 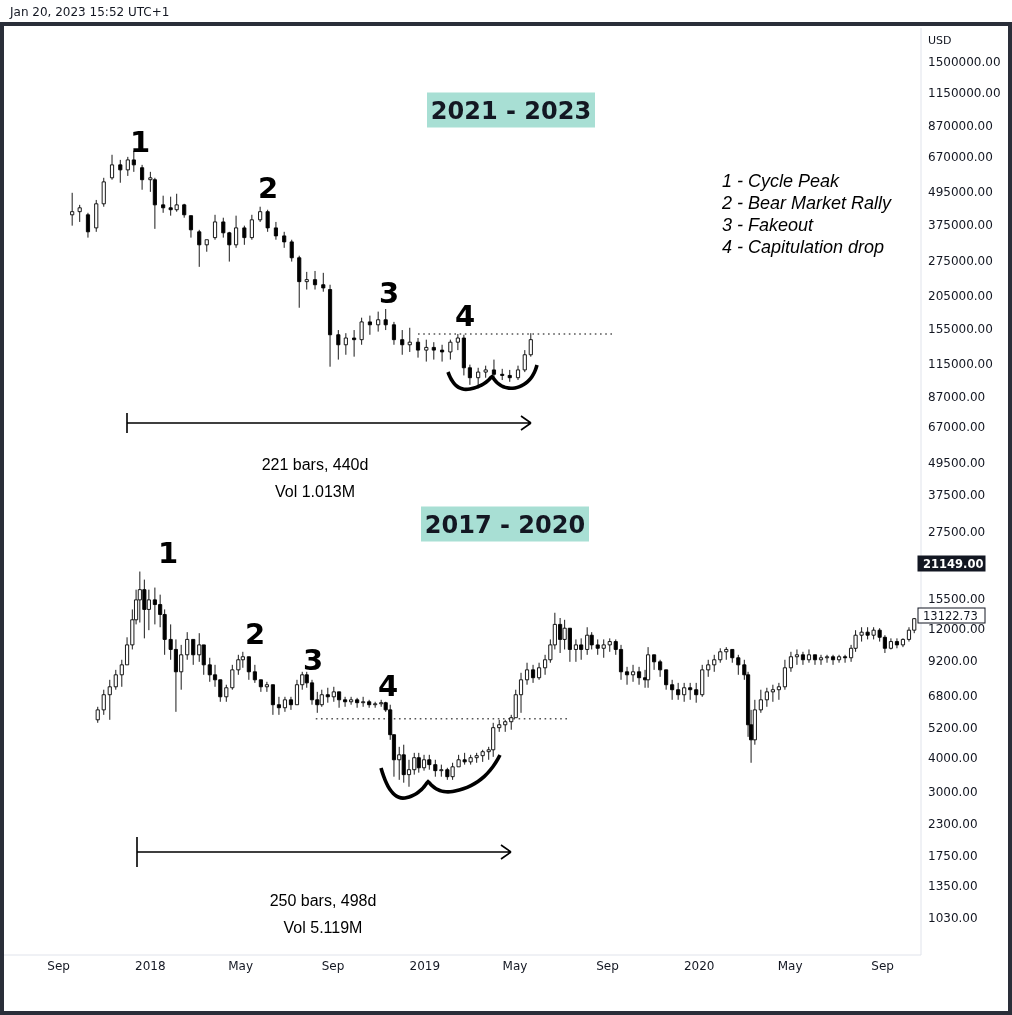 What do you see at coordinates (425, 966) in the screenshot?
I see `x-tick-label: 2019` at bounding box center [425, 966].